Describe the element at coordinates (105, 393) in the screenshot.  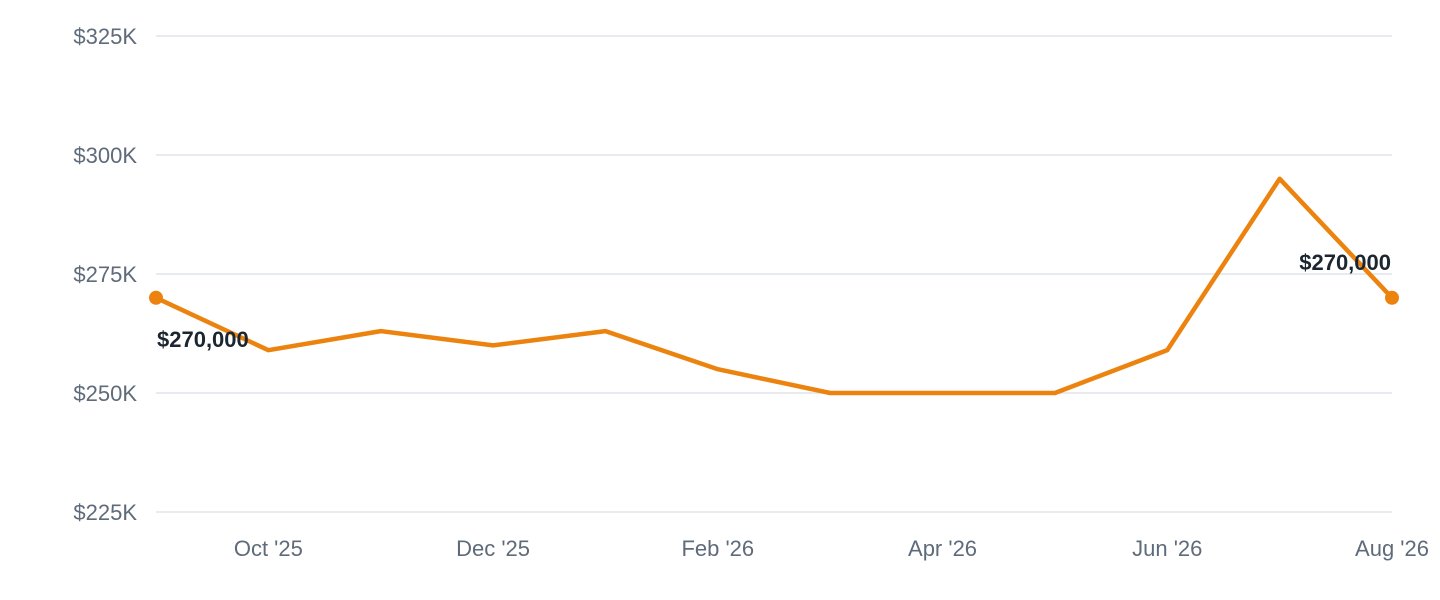
I see `y-tick-label: $250K` at that location.